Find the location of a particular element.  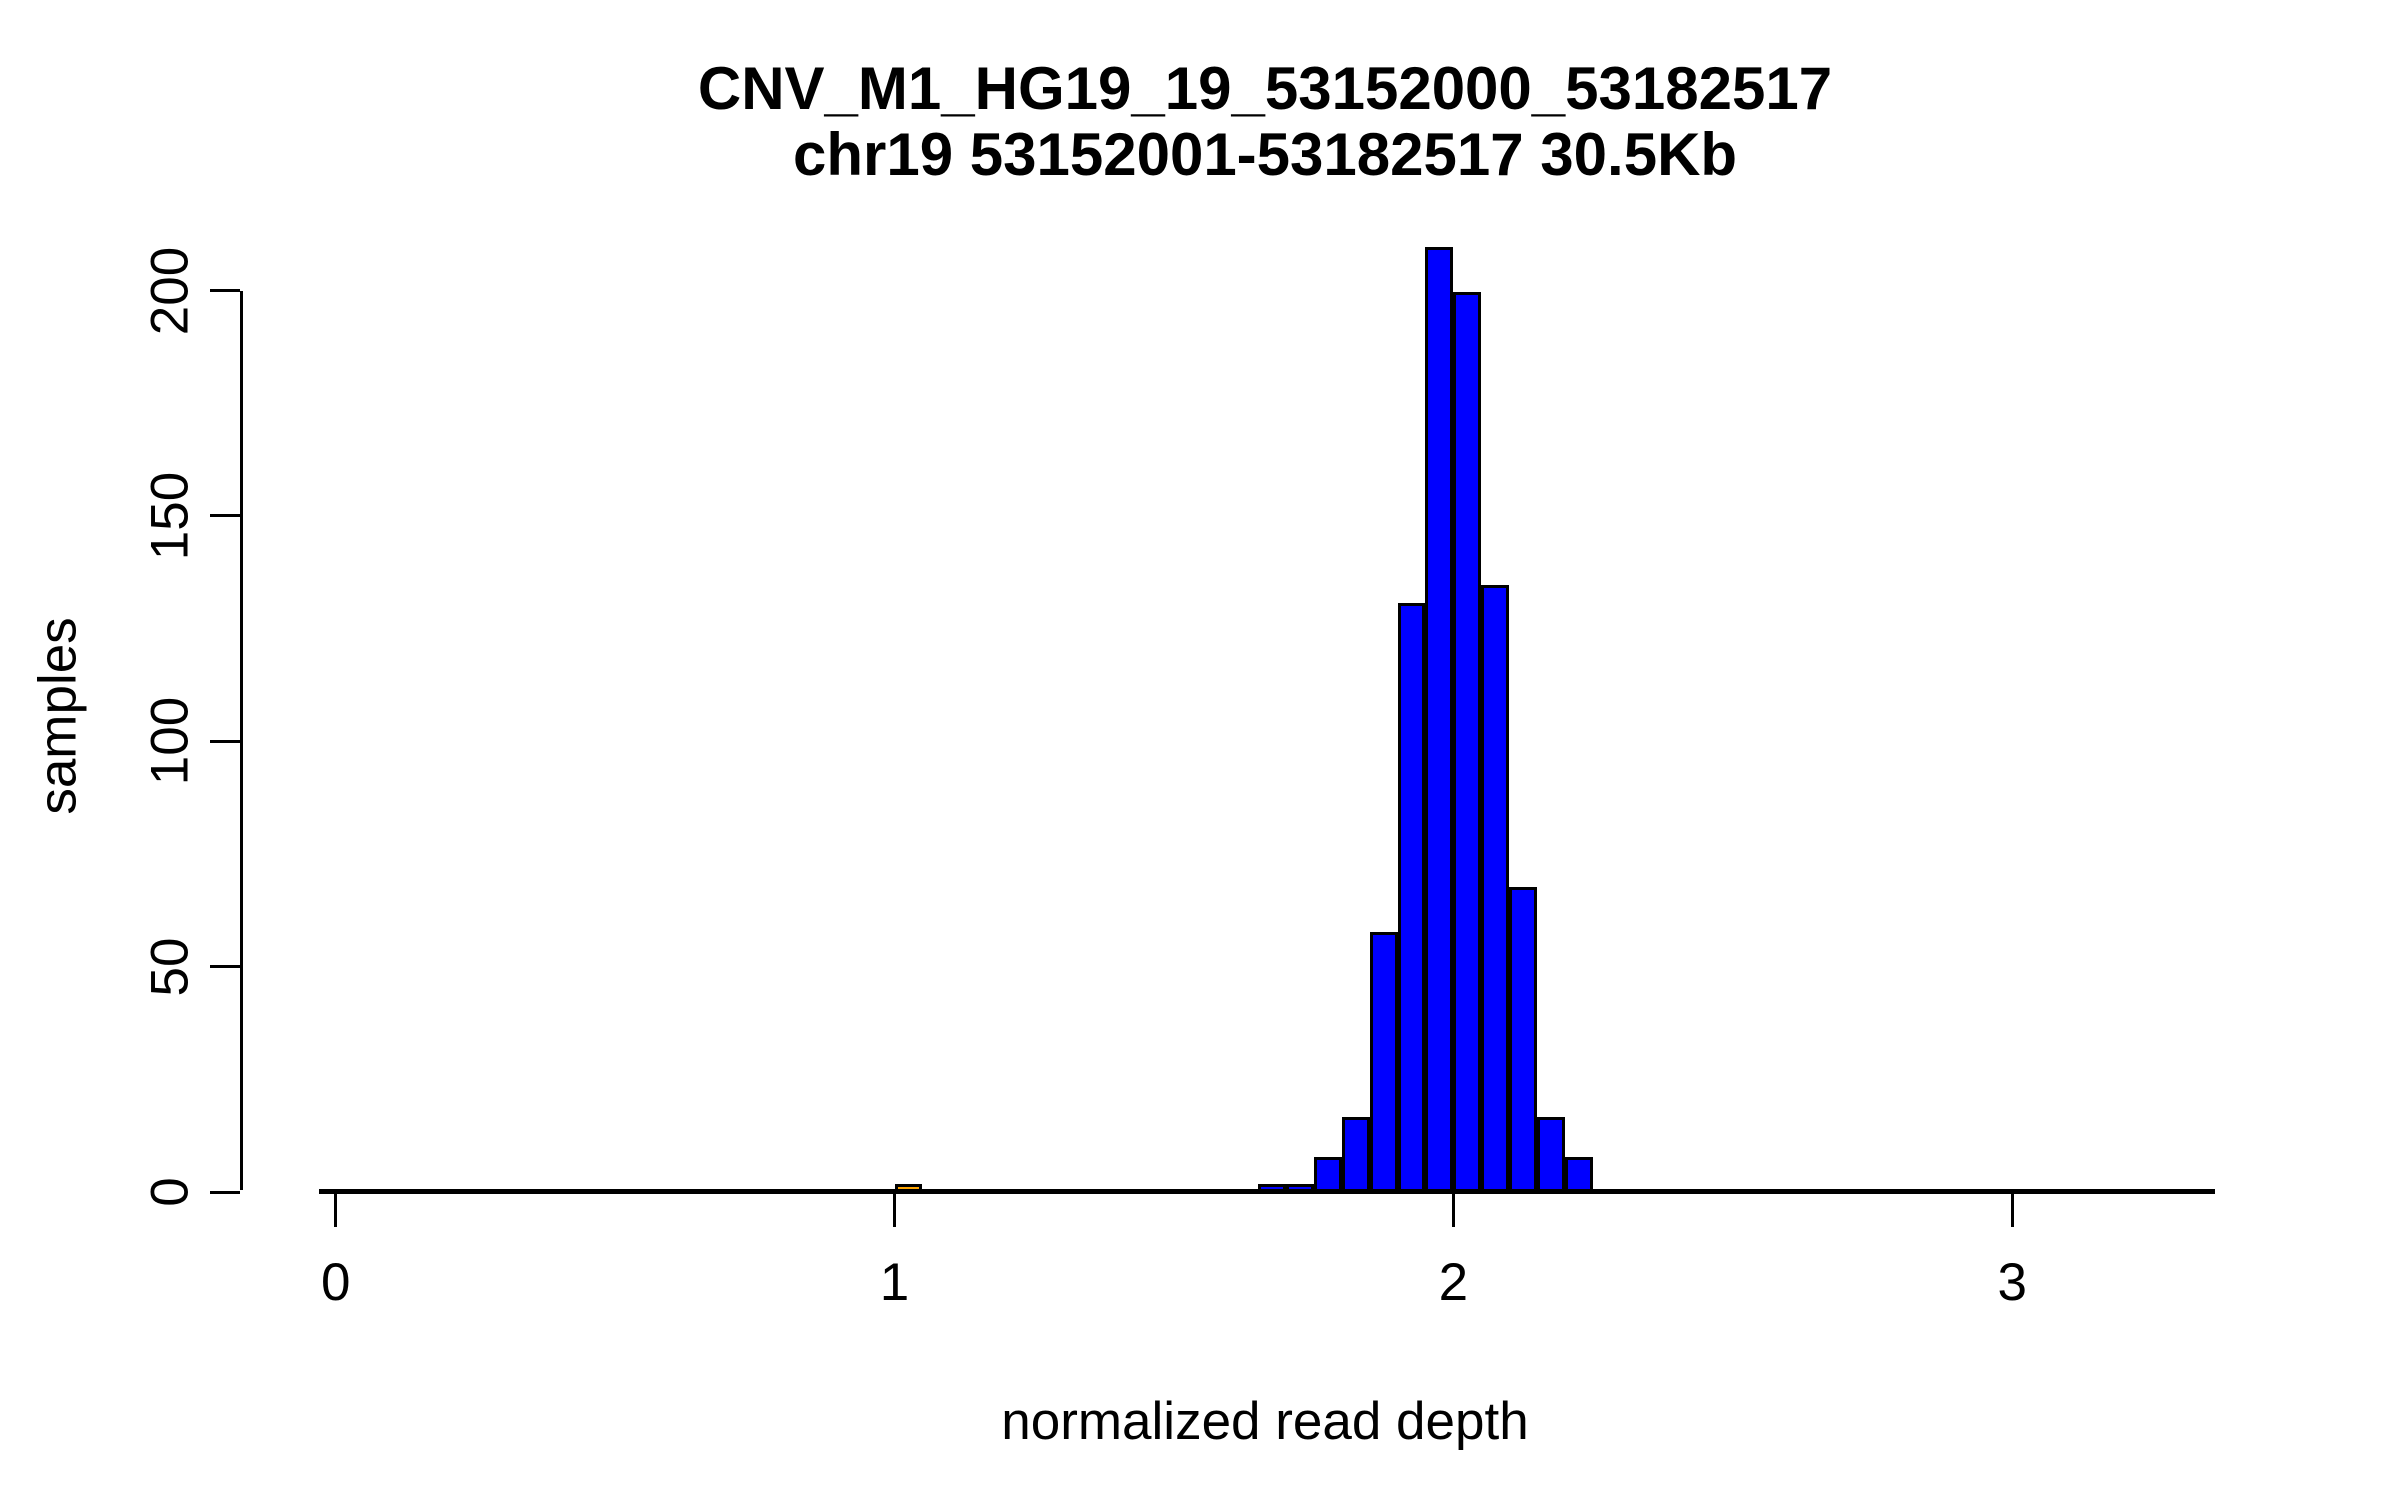

y-tick-label: 150 is located at coordinates (170, 516).